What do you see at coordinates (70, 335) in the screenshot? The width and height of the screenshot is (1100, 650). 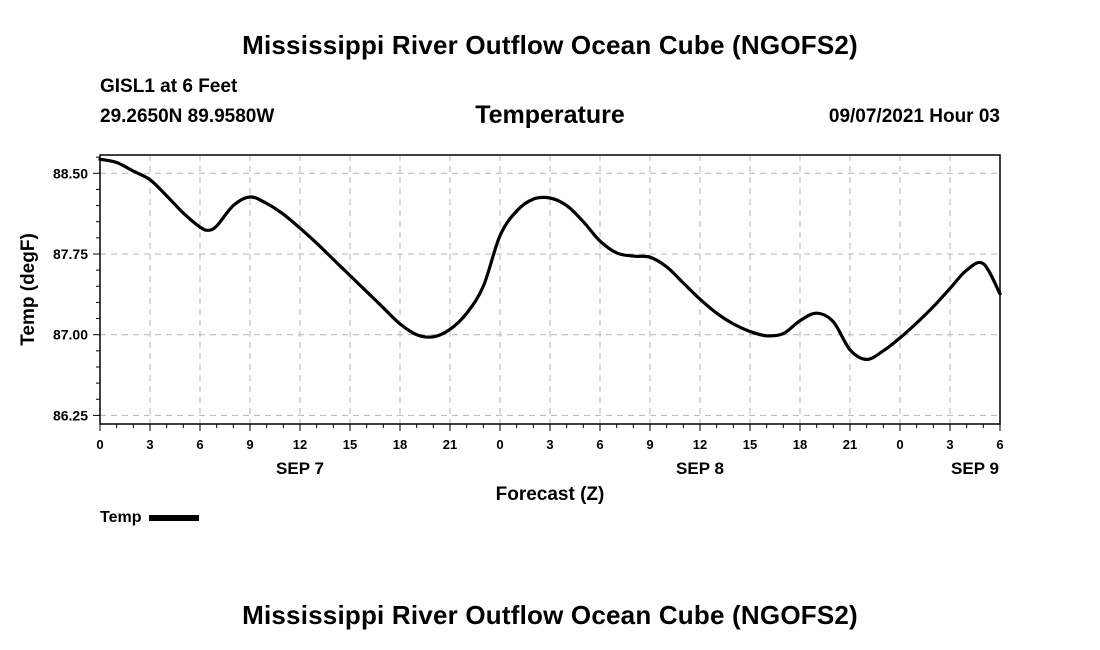 I see `y-tick-label: 87.00` at bounding box center [70, 335].